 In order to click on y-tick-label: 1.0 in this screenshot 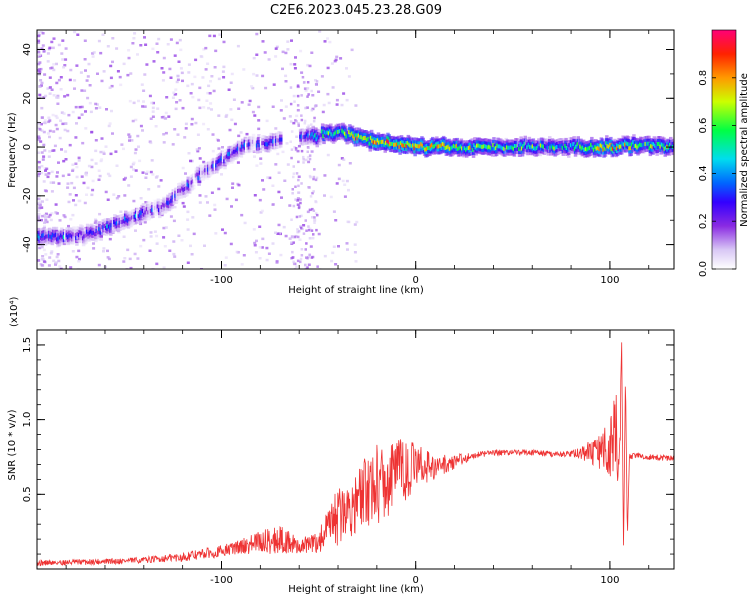, I will do `click(27, 420)`.